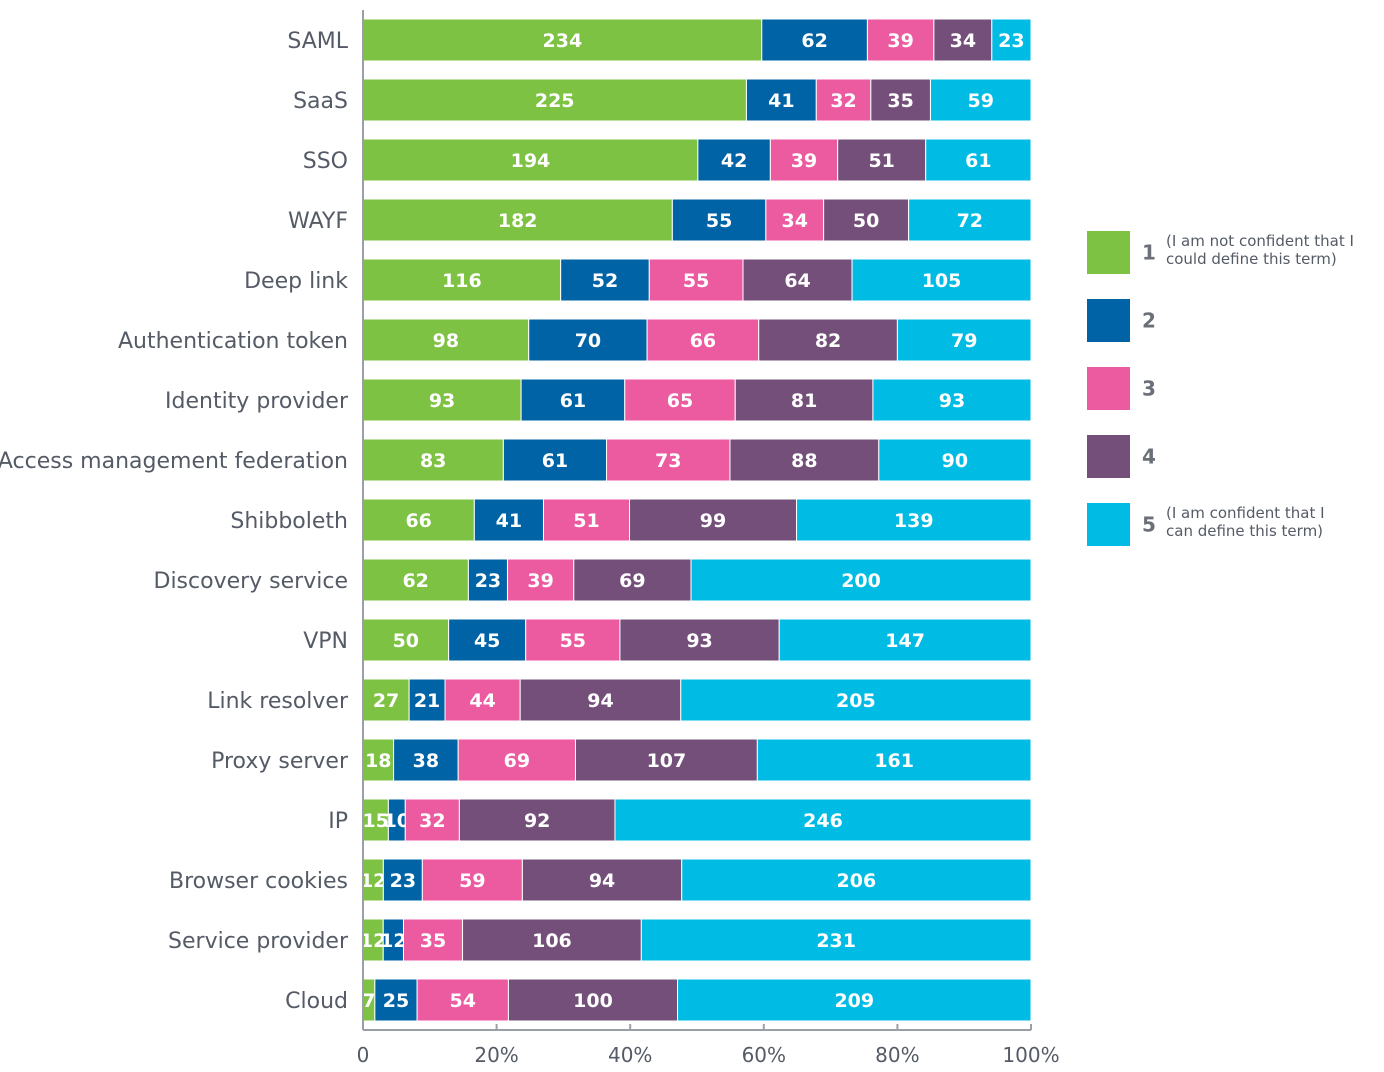 This screenshot has height=1072, width=1384. What do you see at coordinates (866, 221) in the screenshot?
I see `bar-data-label: 50` at bounding box center [866, 221].